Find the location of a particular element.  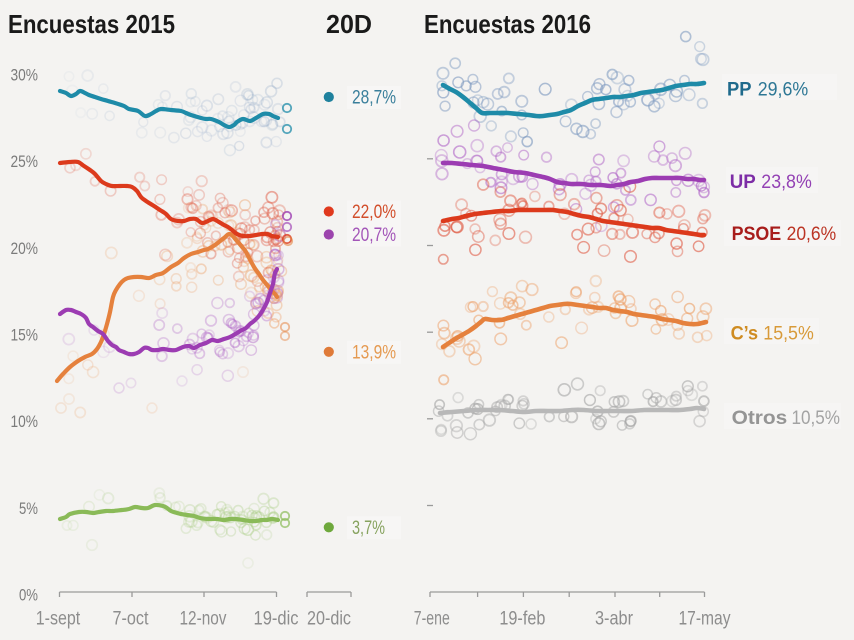

svg-text: 17-may is located at coordinates (705, 619).